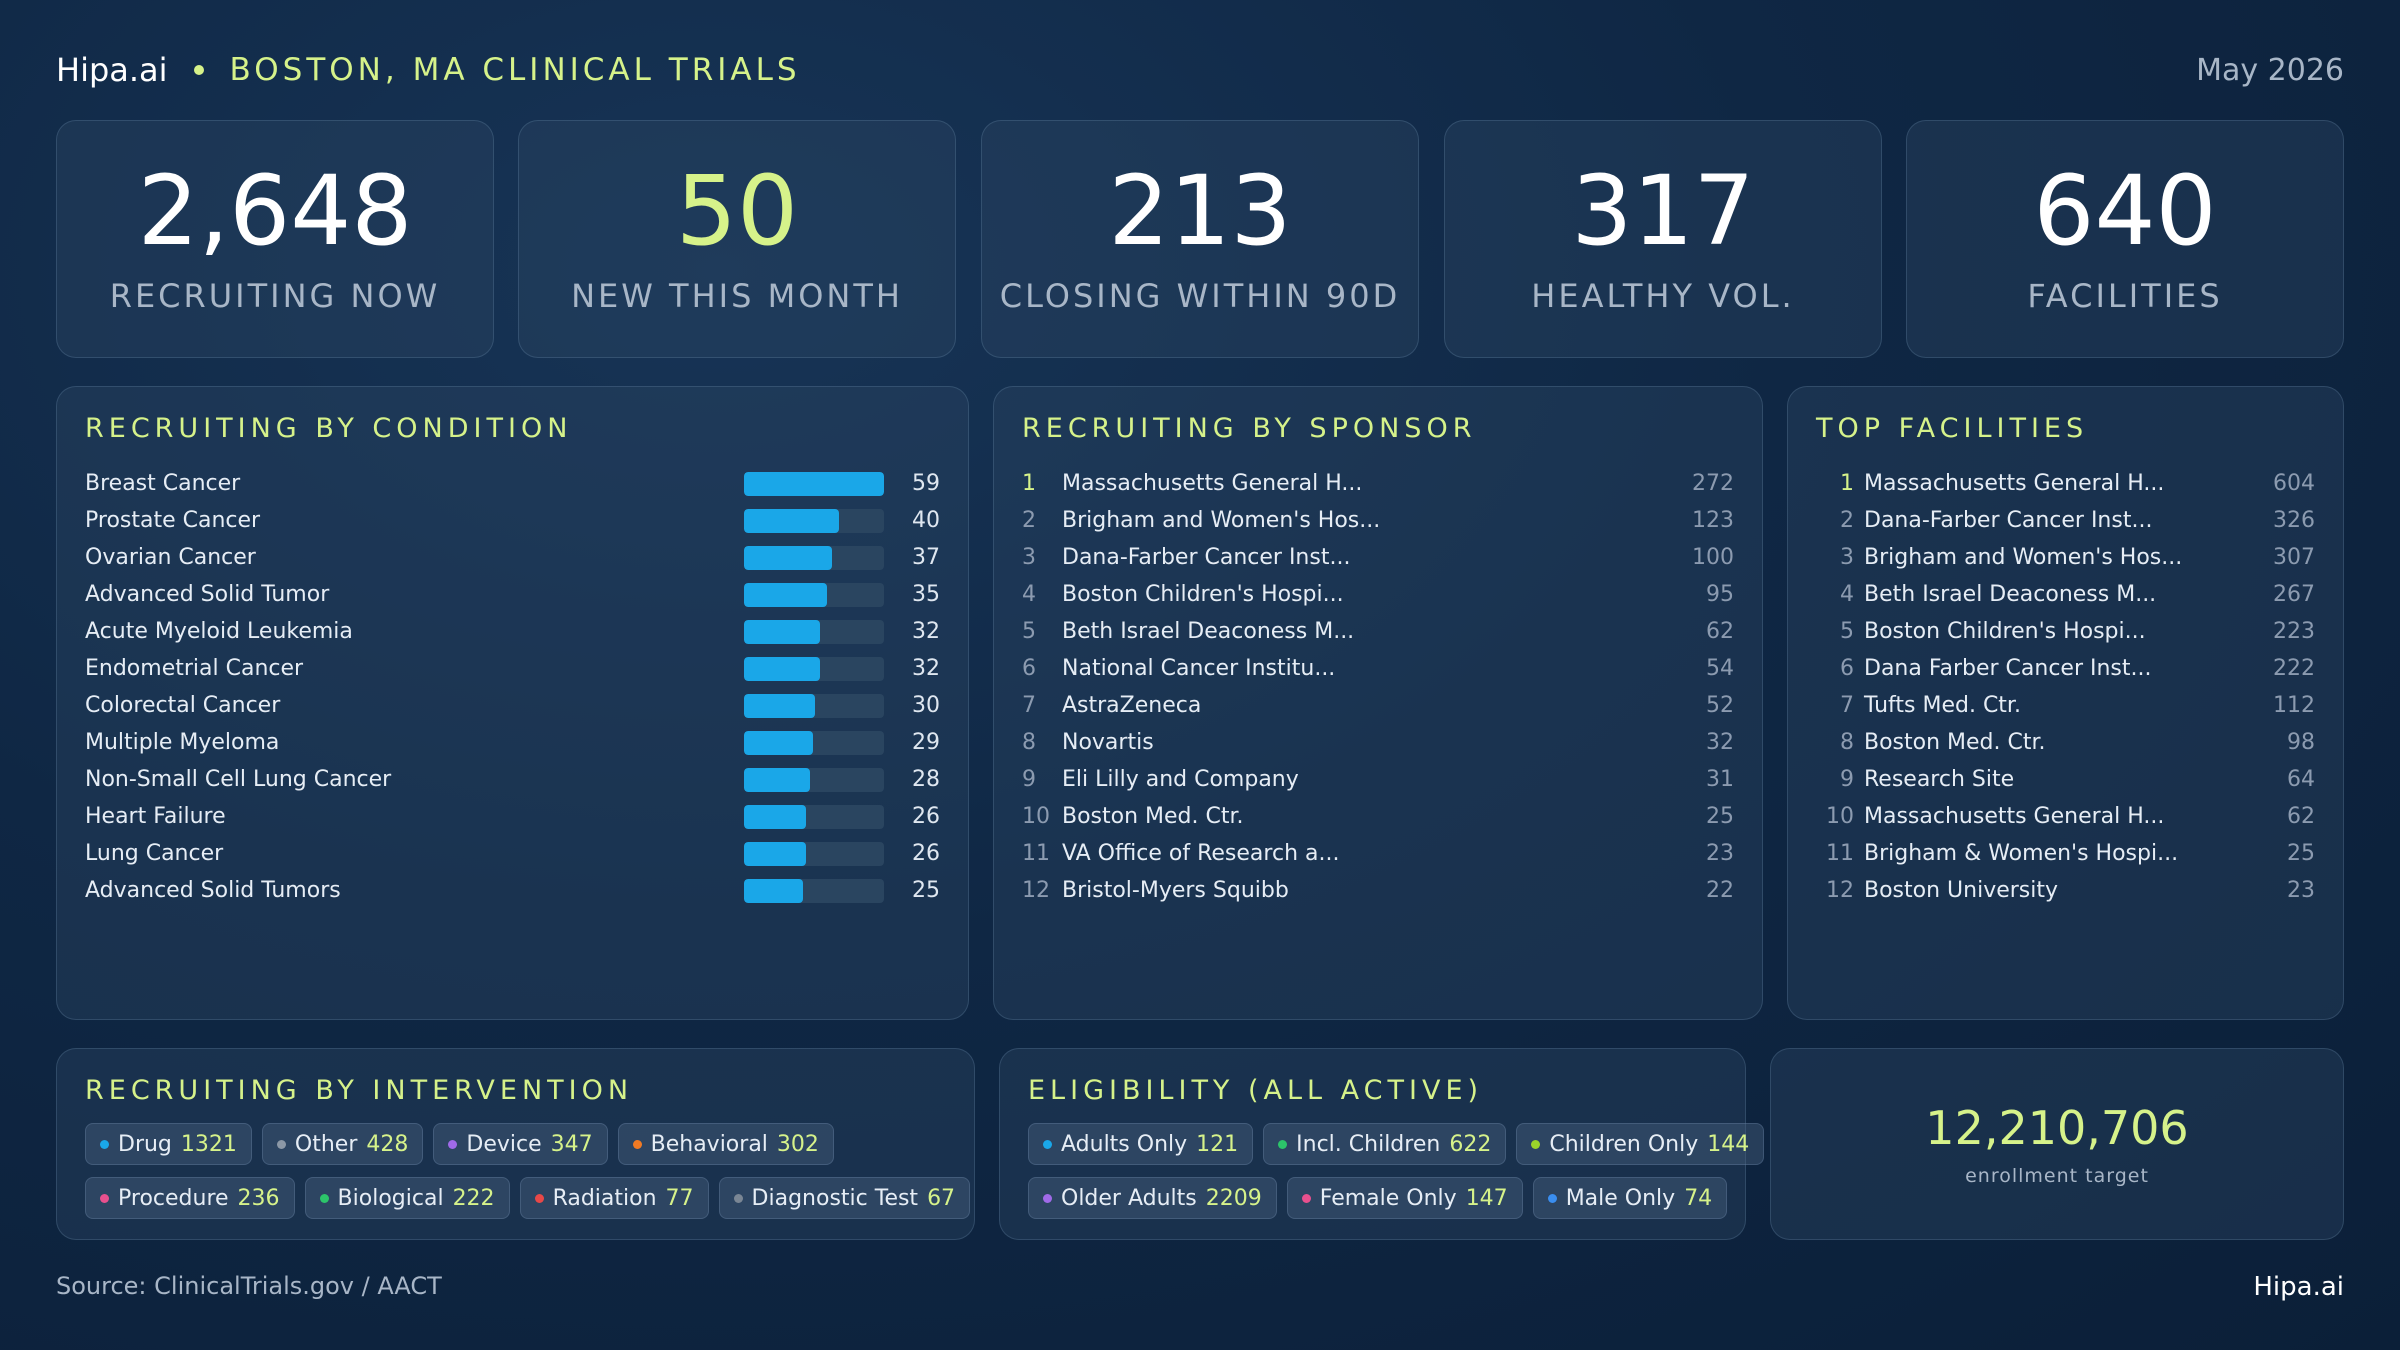  What do you see at coordinates (1847, 668) in the screenshot?
I see `facility-rank: 6` at bounding box center [1847, 668].